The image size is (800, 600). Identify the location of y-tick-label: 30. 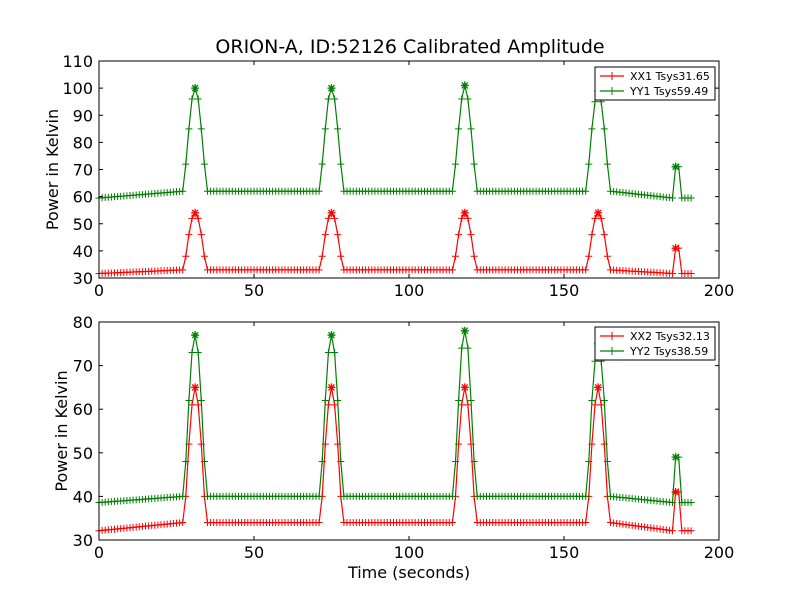
(83, 540).